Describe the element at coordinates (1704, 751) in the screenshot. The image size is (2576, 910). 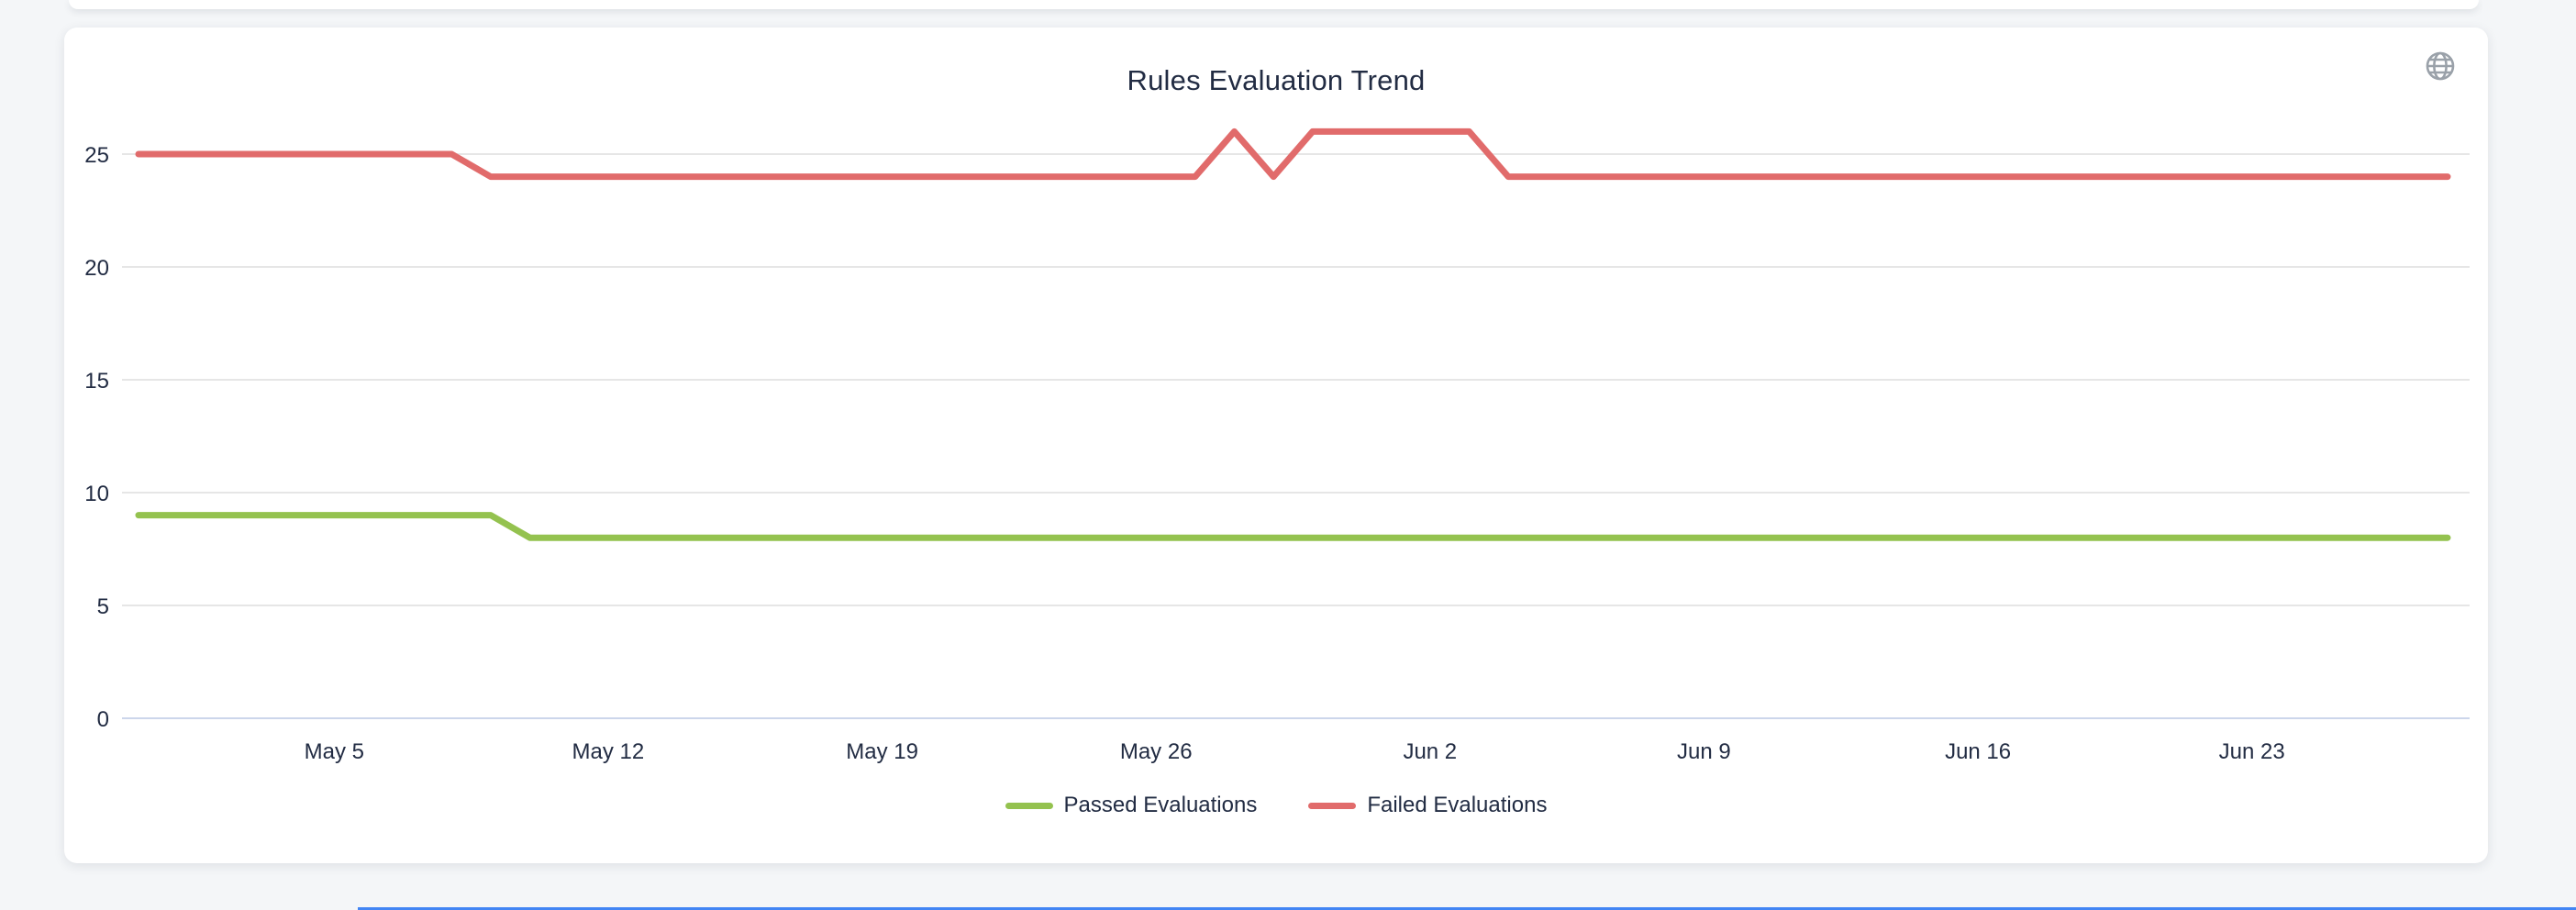
I see `x-axis-label: Jun 9` at that location.